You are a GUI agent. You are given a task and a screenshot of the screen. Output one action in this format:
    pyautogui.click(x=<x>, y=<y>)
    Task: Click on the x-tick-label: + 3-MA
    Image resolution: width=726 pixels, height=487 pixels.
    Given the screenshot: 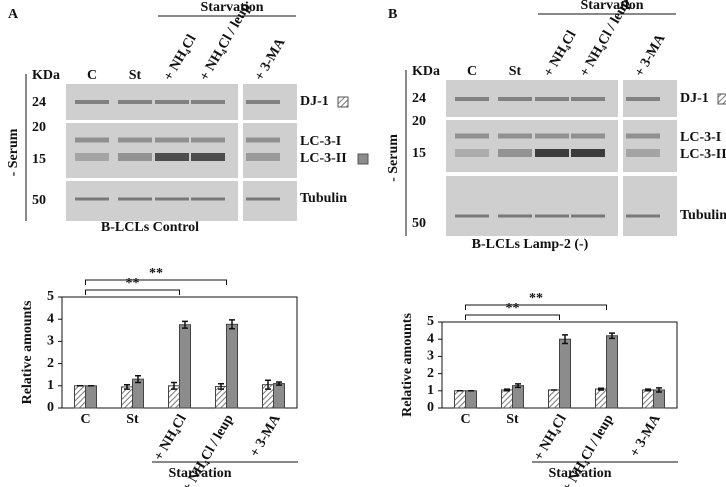 What is the action you would take?
    pyautogui.click(x=266, y=435)
    